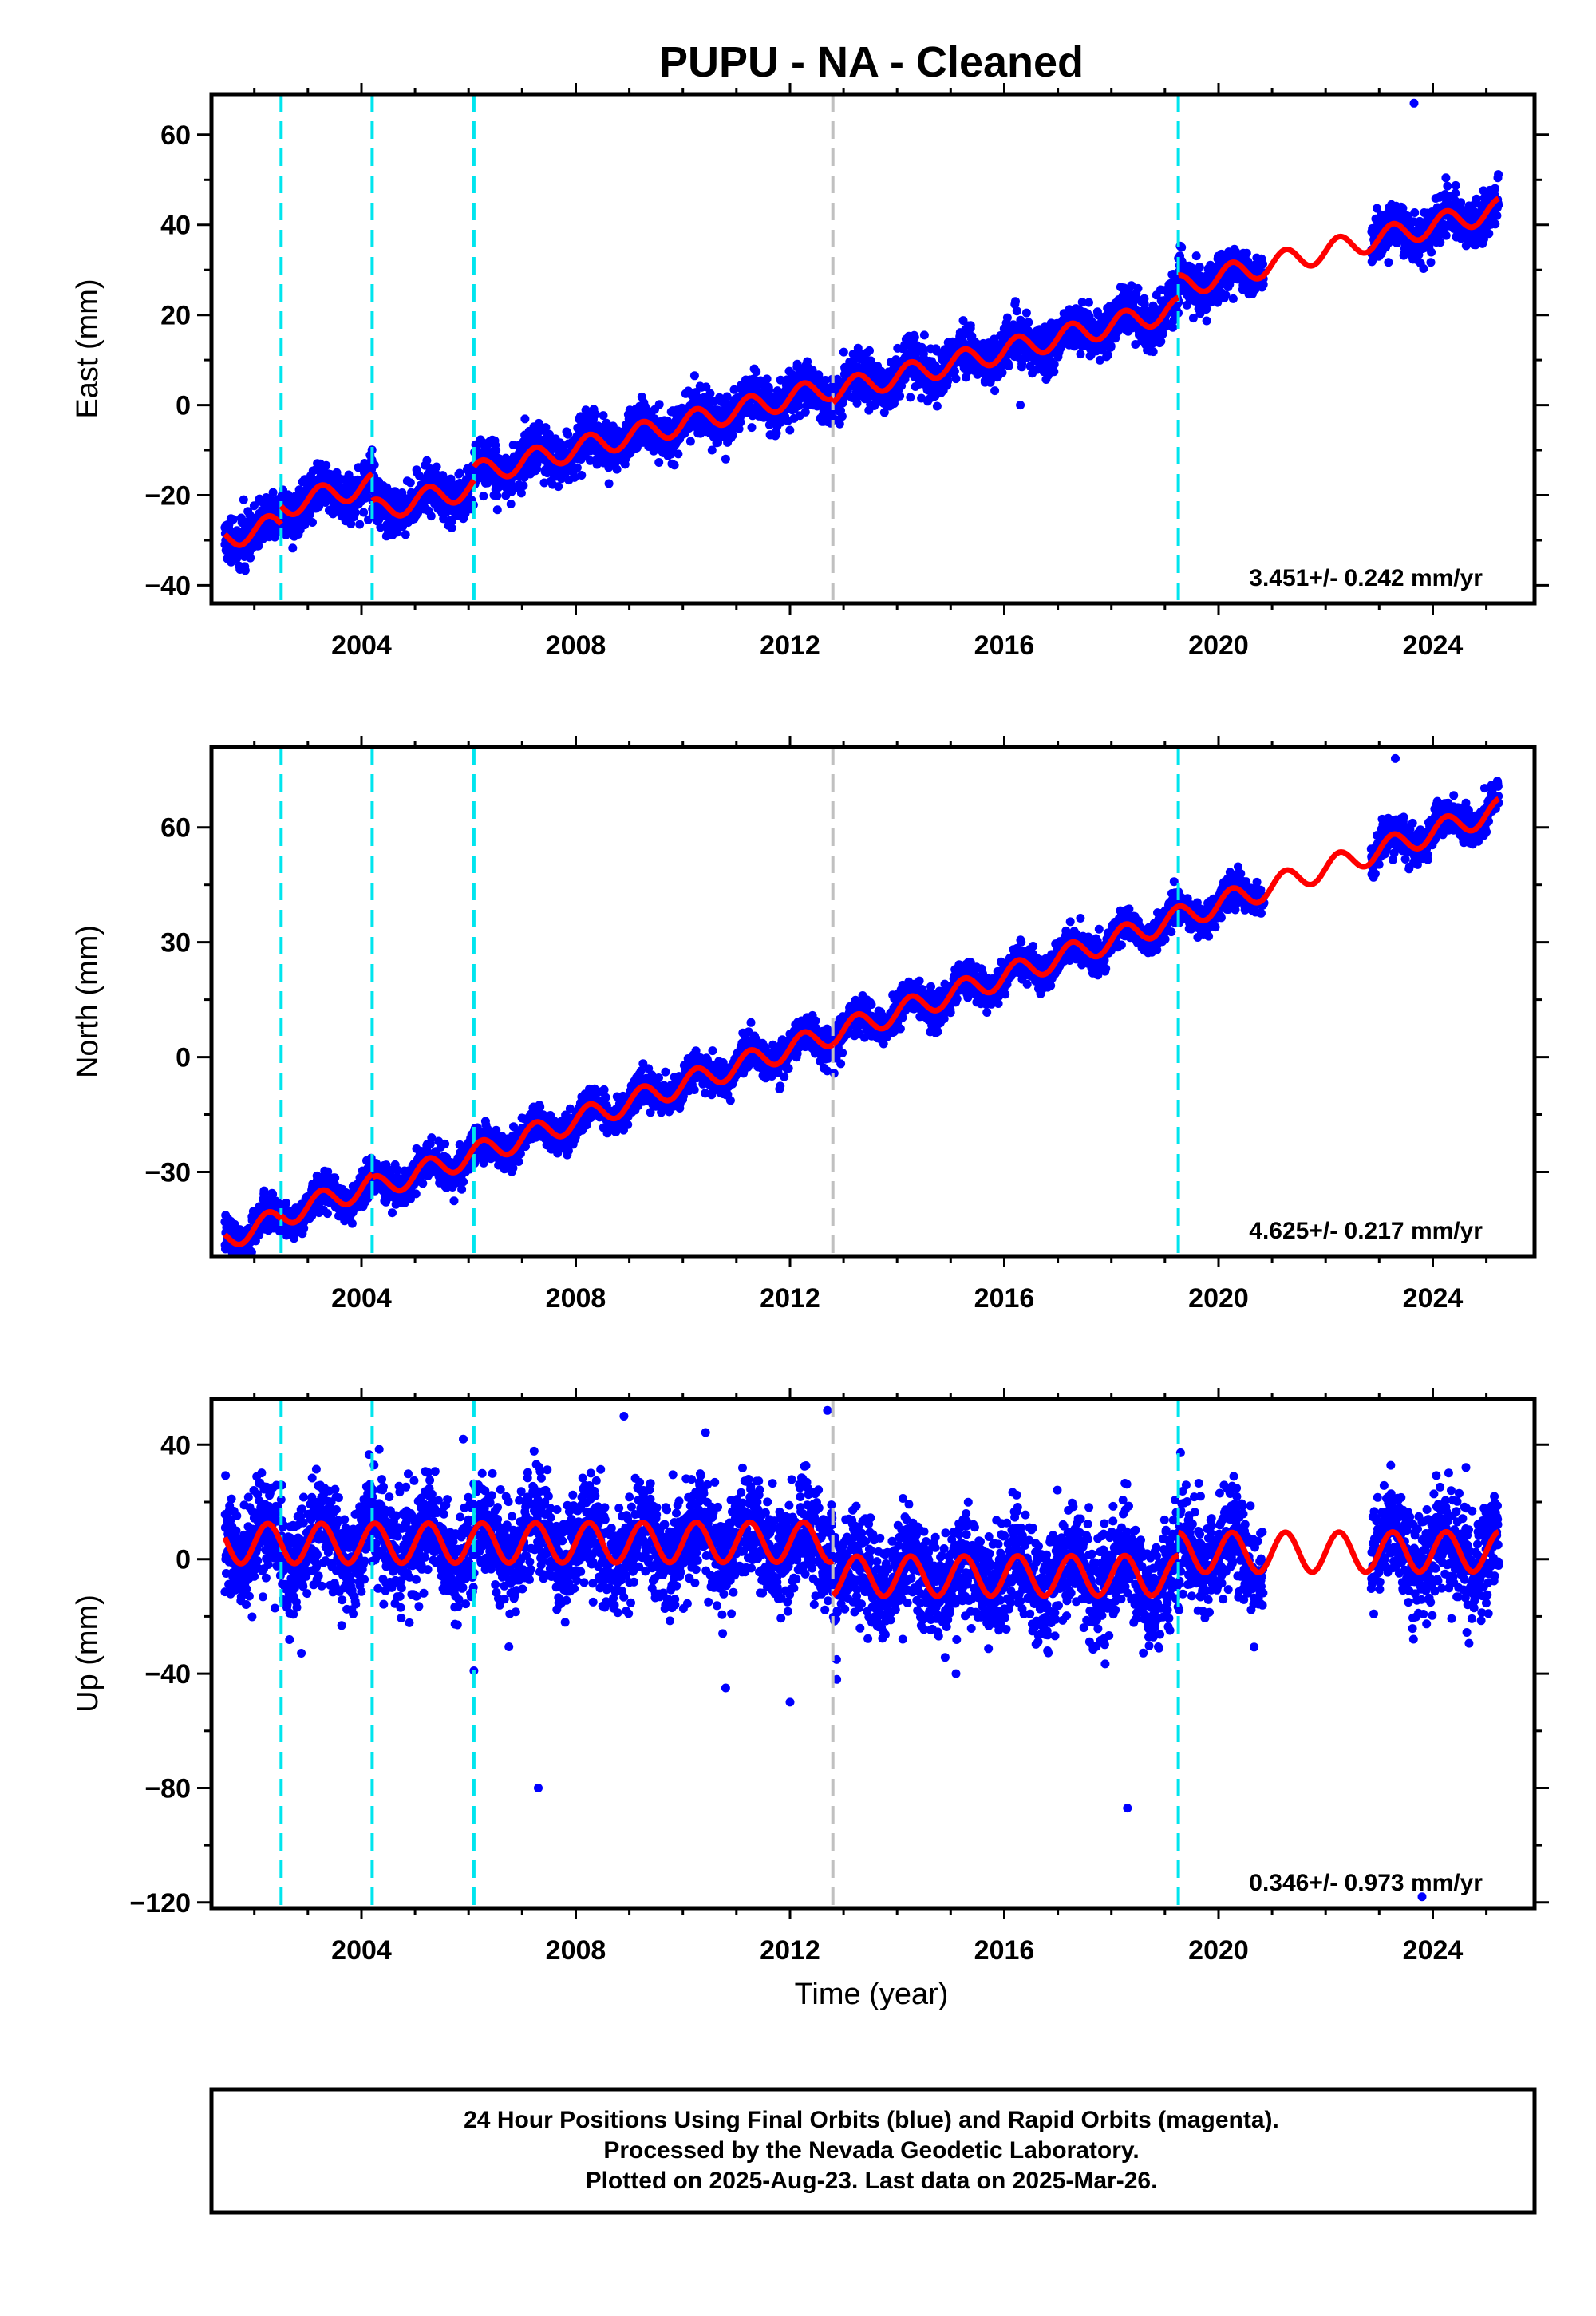 This screenshot has width=1596, height=2316. What do you see at coordinates (1366, 578) in the screenshot?
I see `rate-label-east: 3.451+/- 0.242 mm/yr` at bounding box center [1366, 578].